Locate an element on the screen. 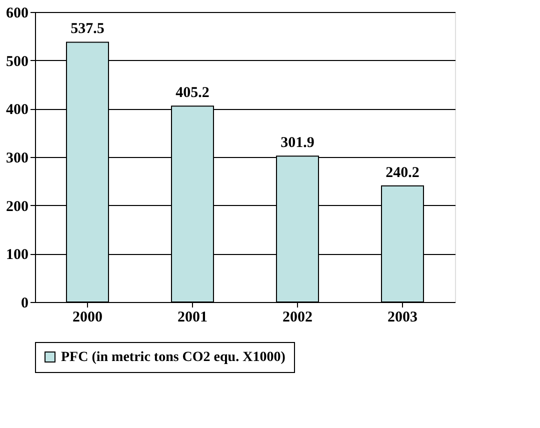 The height and width of the screenshot is (428, 540). y-tick-label: 100 is located at coordinates (17, 255).